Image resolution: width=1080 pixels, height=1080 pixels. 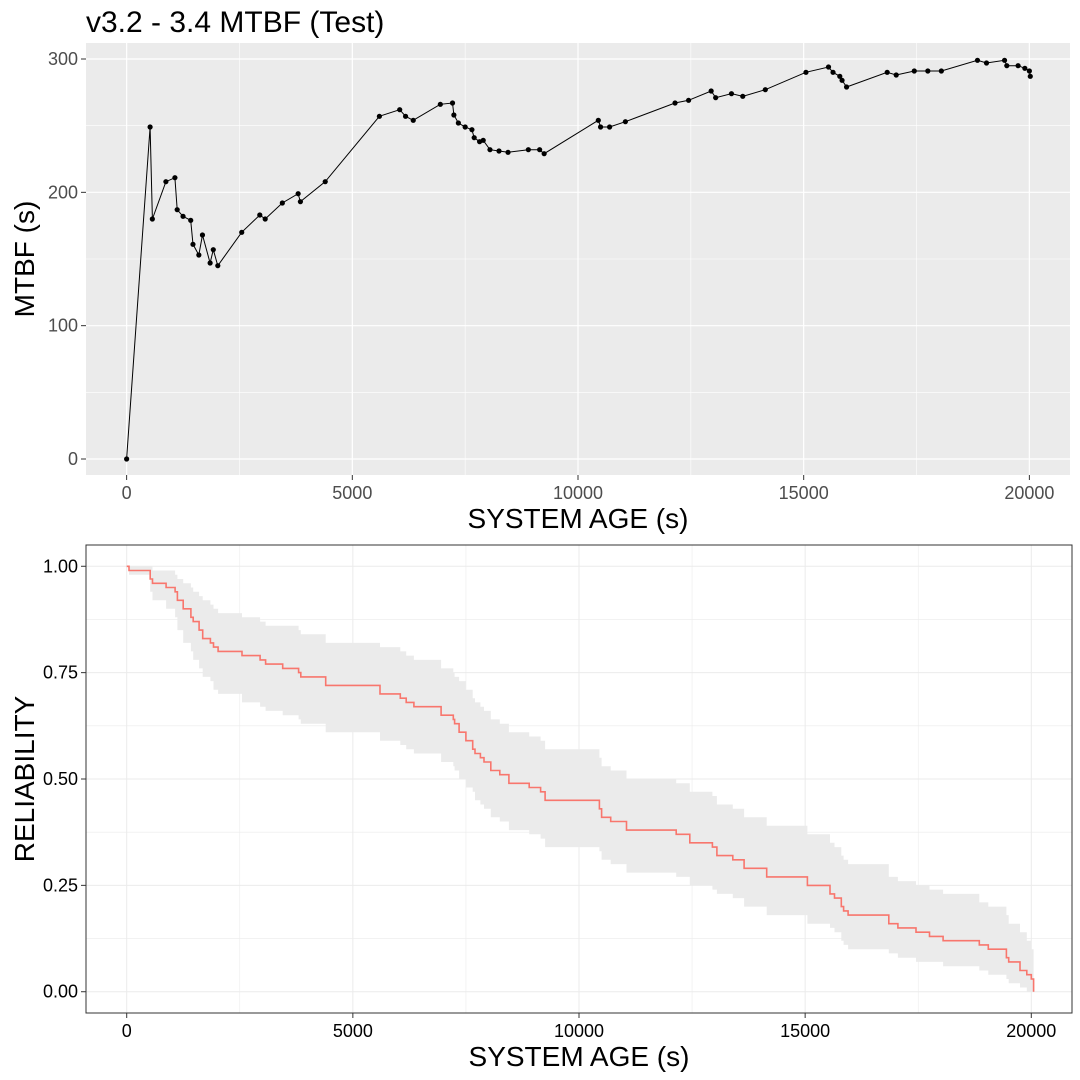 I want to click on page-title: v3.2 - 3.4 MTBF (Test), so click(x=235, y=22).